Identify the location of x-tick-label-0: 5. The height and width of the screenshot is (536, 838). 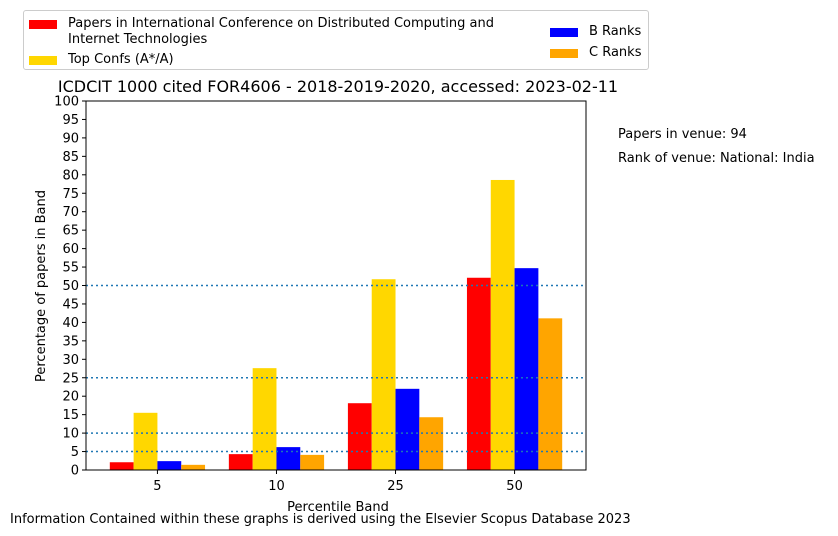
(157, 486).